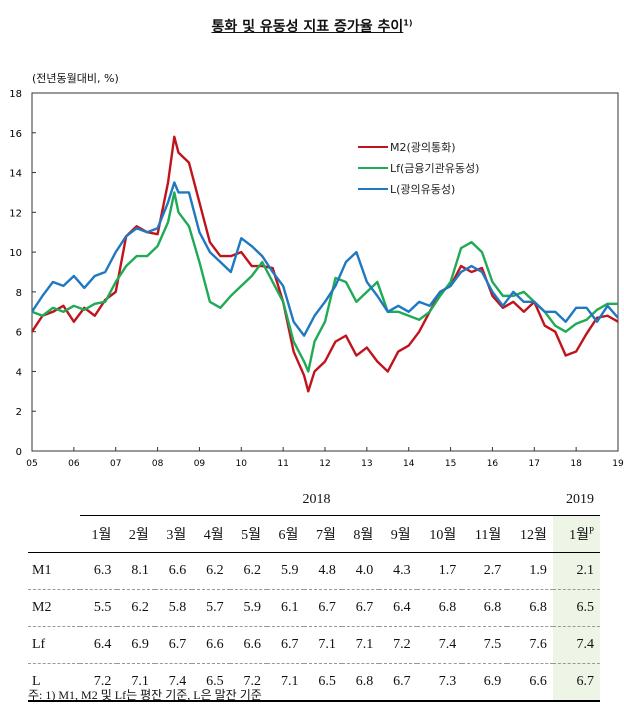 This screenshot has width=624, height=706. I want to click on month-header-2019: 1월P, so click(576, 534).